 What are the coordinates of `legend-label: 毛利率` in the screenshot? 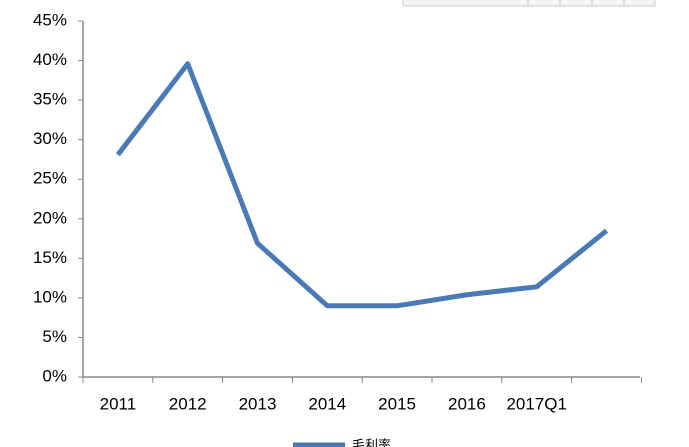 It's located at (371, 442).